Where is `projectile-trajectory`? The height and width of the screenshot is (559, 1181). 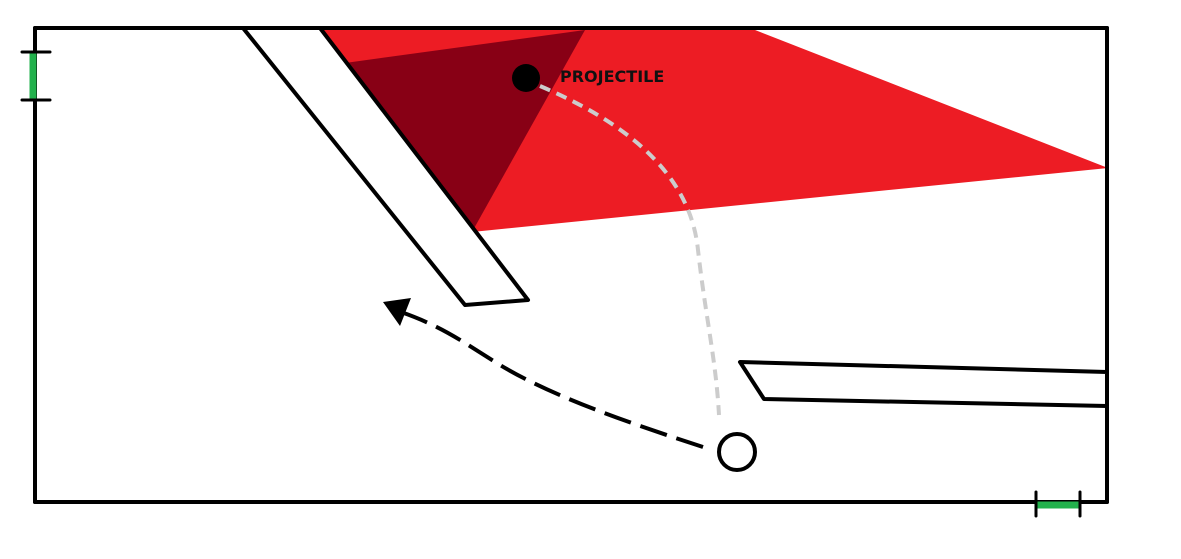
projectile-trajectory is located at coordinates (630, 250).